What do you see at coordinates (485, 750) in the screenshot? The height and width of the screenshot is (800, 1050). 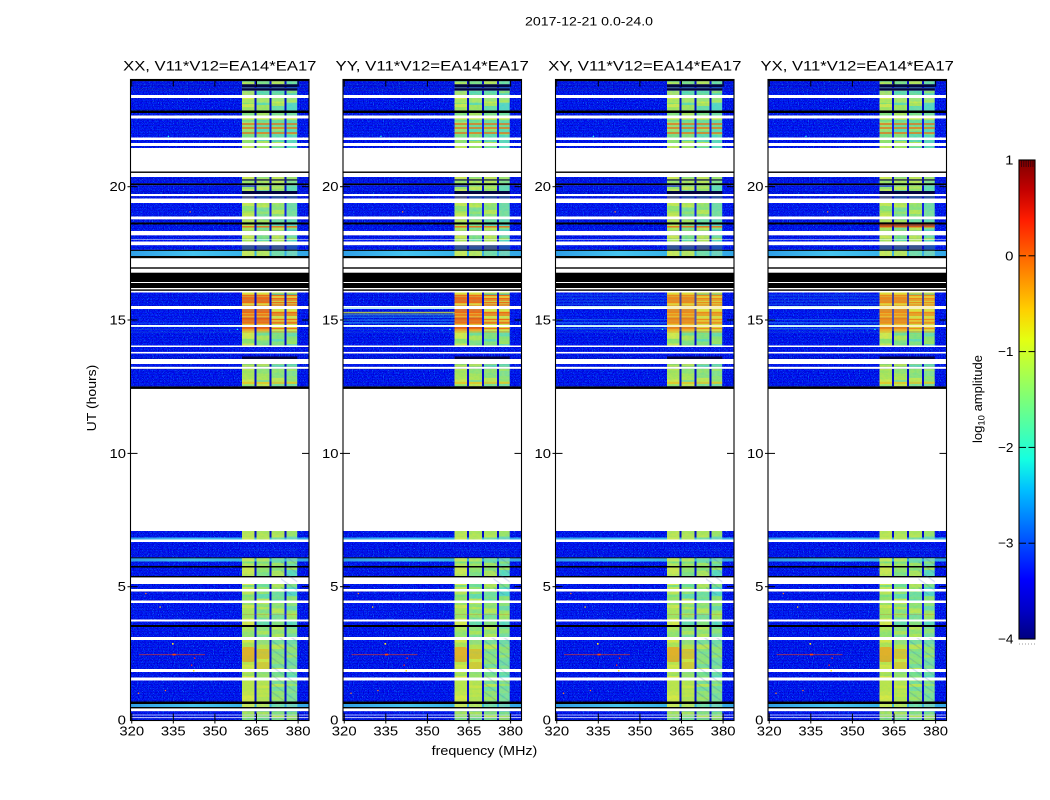 I see `svg-text: frequency (MHz)` at bounding box center [485, 750].